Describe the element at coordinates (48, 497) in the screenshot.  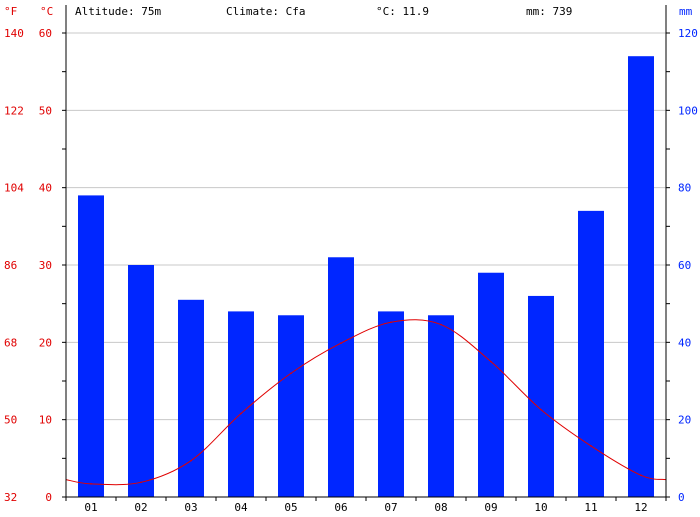
I see `celsius-tick-label: 0` at that location.